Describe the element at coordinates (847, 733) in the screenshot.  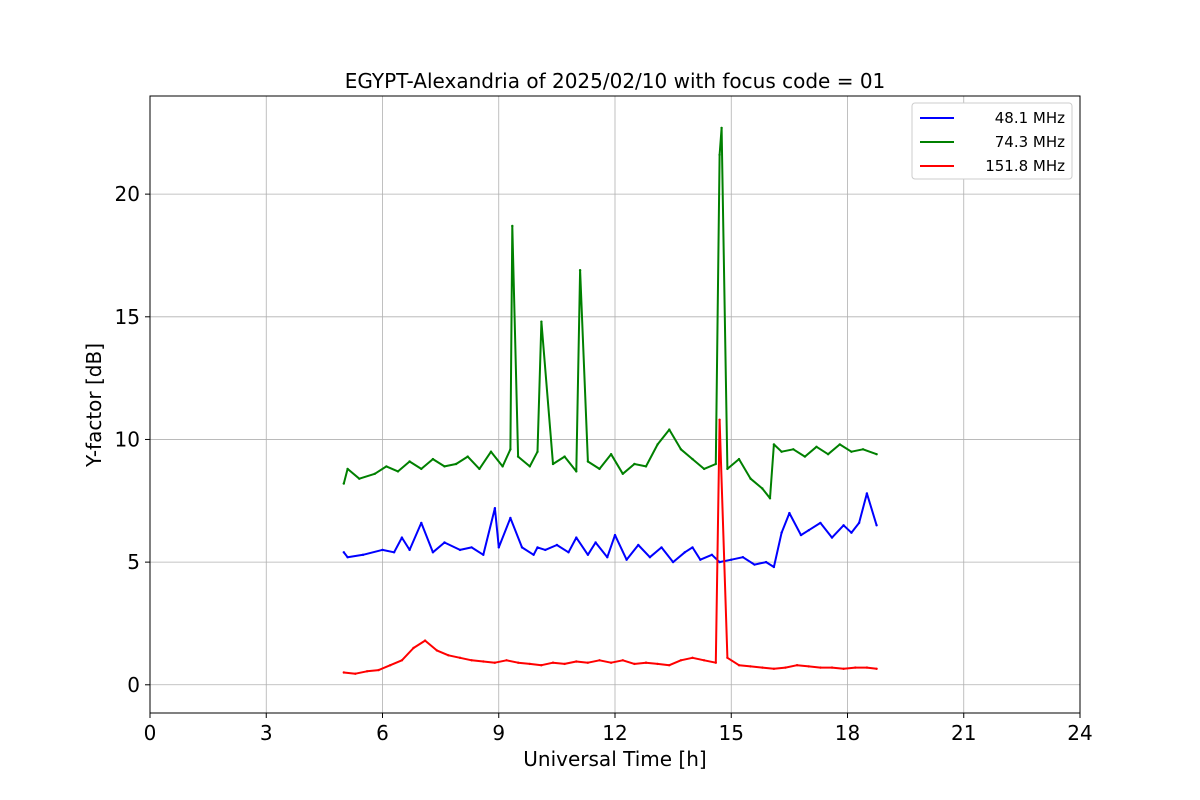
I see `x-tick-label: 18` at that location.